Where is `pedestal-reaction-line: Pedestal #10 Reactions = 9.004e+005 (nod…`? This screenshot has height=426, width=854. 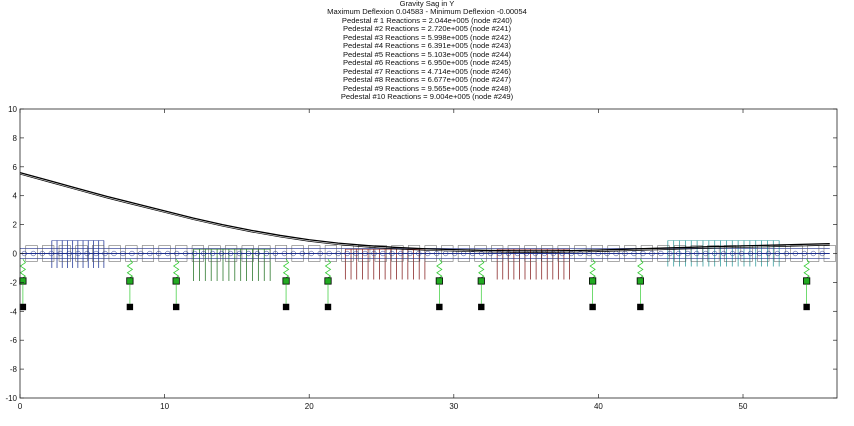
pedestal-reaction-line: Pedestal #10 Reactions = 9.004e+005 (nod… is located at coordinates (427, 96).